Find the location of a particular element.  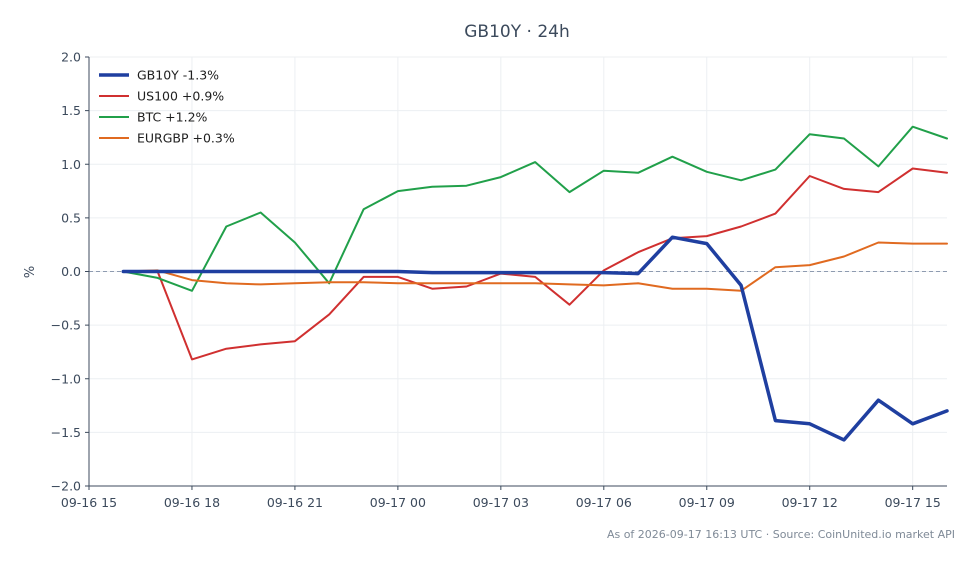

x-tick-label-5: 09-17 06 is located at coordinates (604, 502).